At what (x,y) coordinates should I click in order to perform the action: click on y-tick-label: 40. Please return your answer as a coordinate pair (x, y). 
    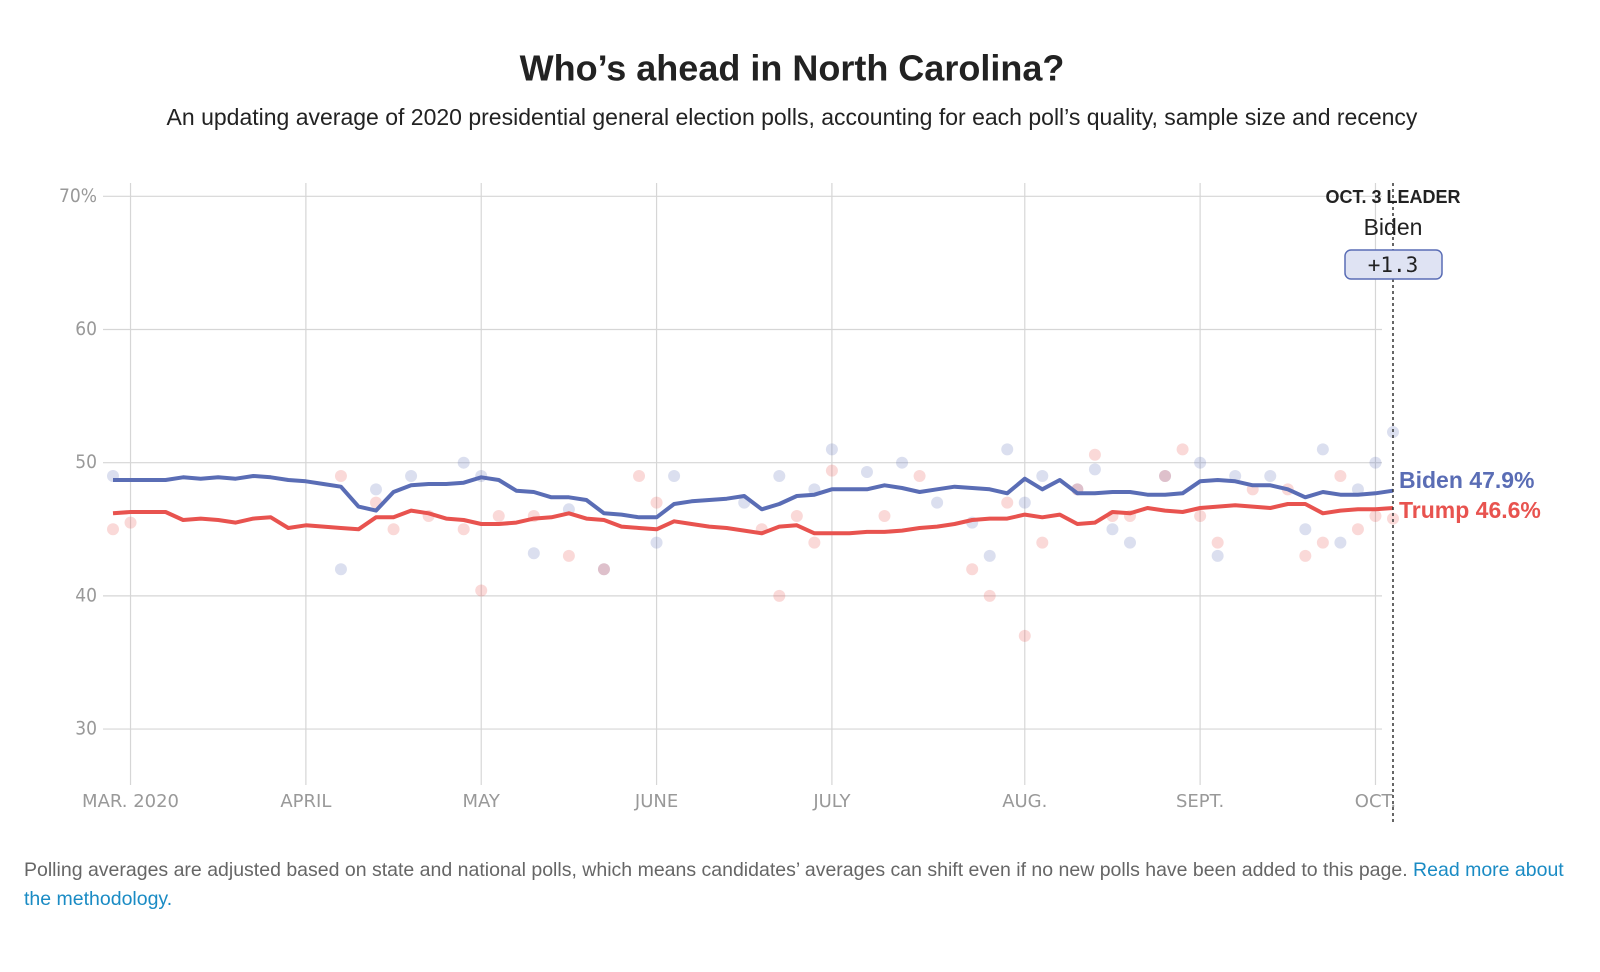
    Looking at the image, I should click on (86, 595).